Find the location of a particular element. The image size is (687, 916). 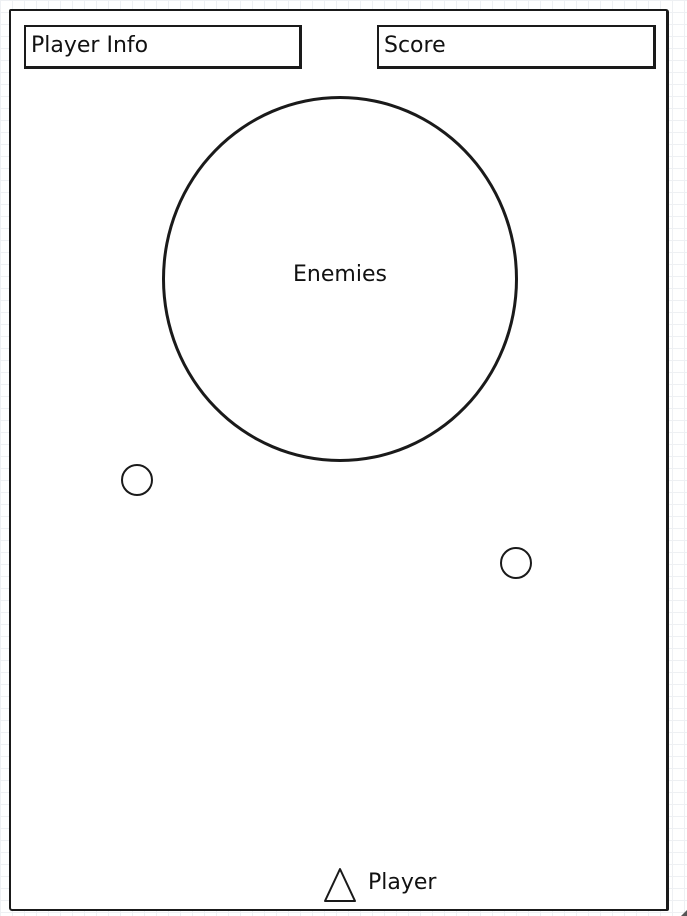

score-panel: Score is located at coordinates (516, 47).